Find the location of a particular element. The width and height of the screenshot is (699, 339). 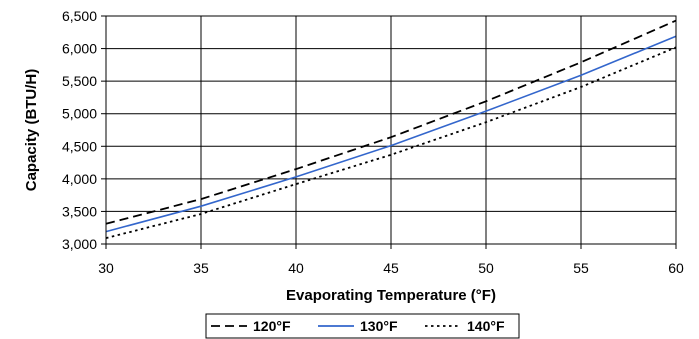

y-axis-title: Capacity (BTU/H) is located at coordinates (31, 130).